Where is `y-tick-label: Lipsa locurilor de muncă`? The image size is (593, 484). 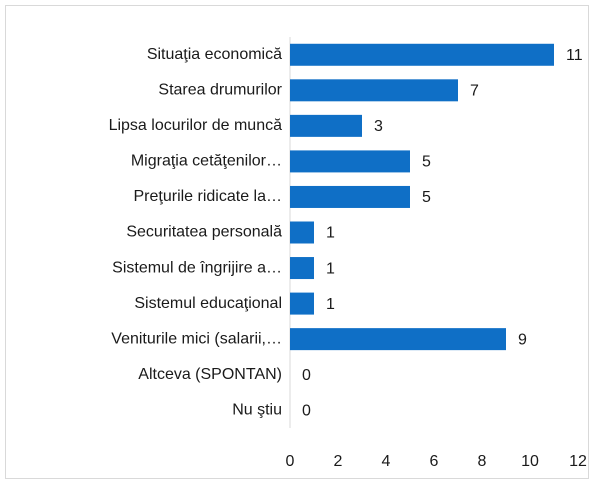
y-tick-label: Lipsa locurilor de muncă is located at coordinates (196, 125).